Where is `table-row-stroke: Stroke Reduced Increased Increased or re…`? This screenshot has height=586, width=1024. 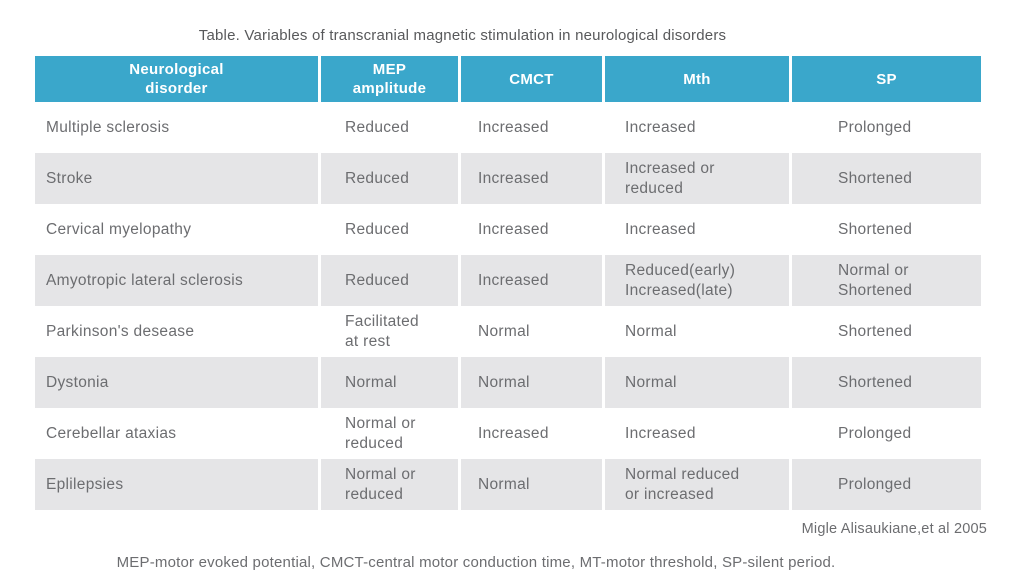
table-row-stroke: Stroke Reduced Increased Increased or re… is located at coordinates (508, 178).